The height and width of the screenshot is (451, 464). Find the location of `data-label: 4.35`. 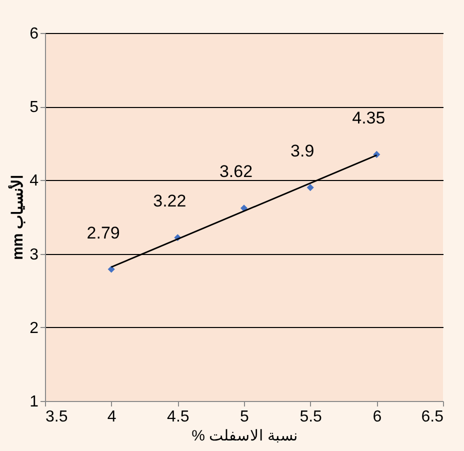

data-label: 4.35 is located at coordinates (369, 118).